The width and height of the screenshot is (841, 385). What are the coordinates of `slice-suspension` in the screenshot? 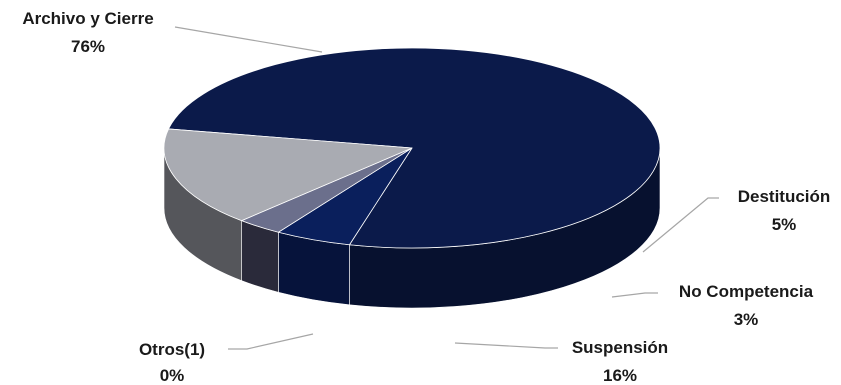 It's located at (288, 175).